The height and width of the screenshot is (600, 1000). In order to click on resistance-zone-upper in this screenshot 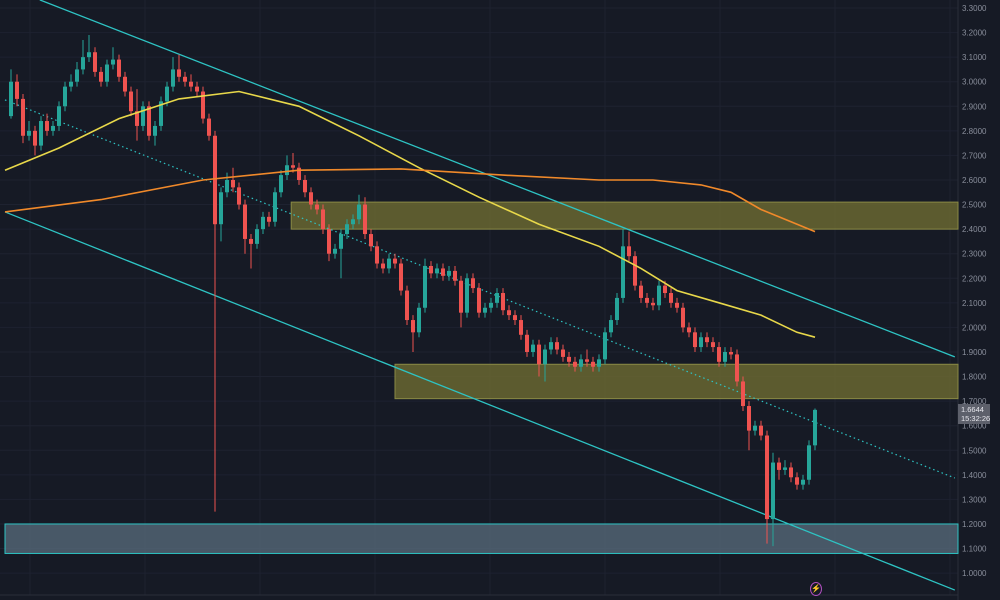, I will do `click(624, 215)`.